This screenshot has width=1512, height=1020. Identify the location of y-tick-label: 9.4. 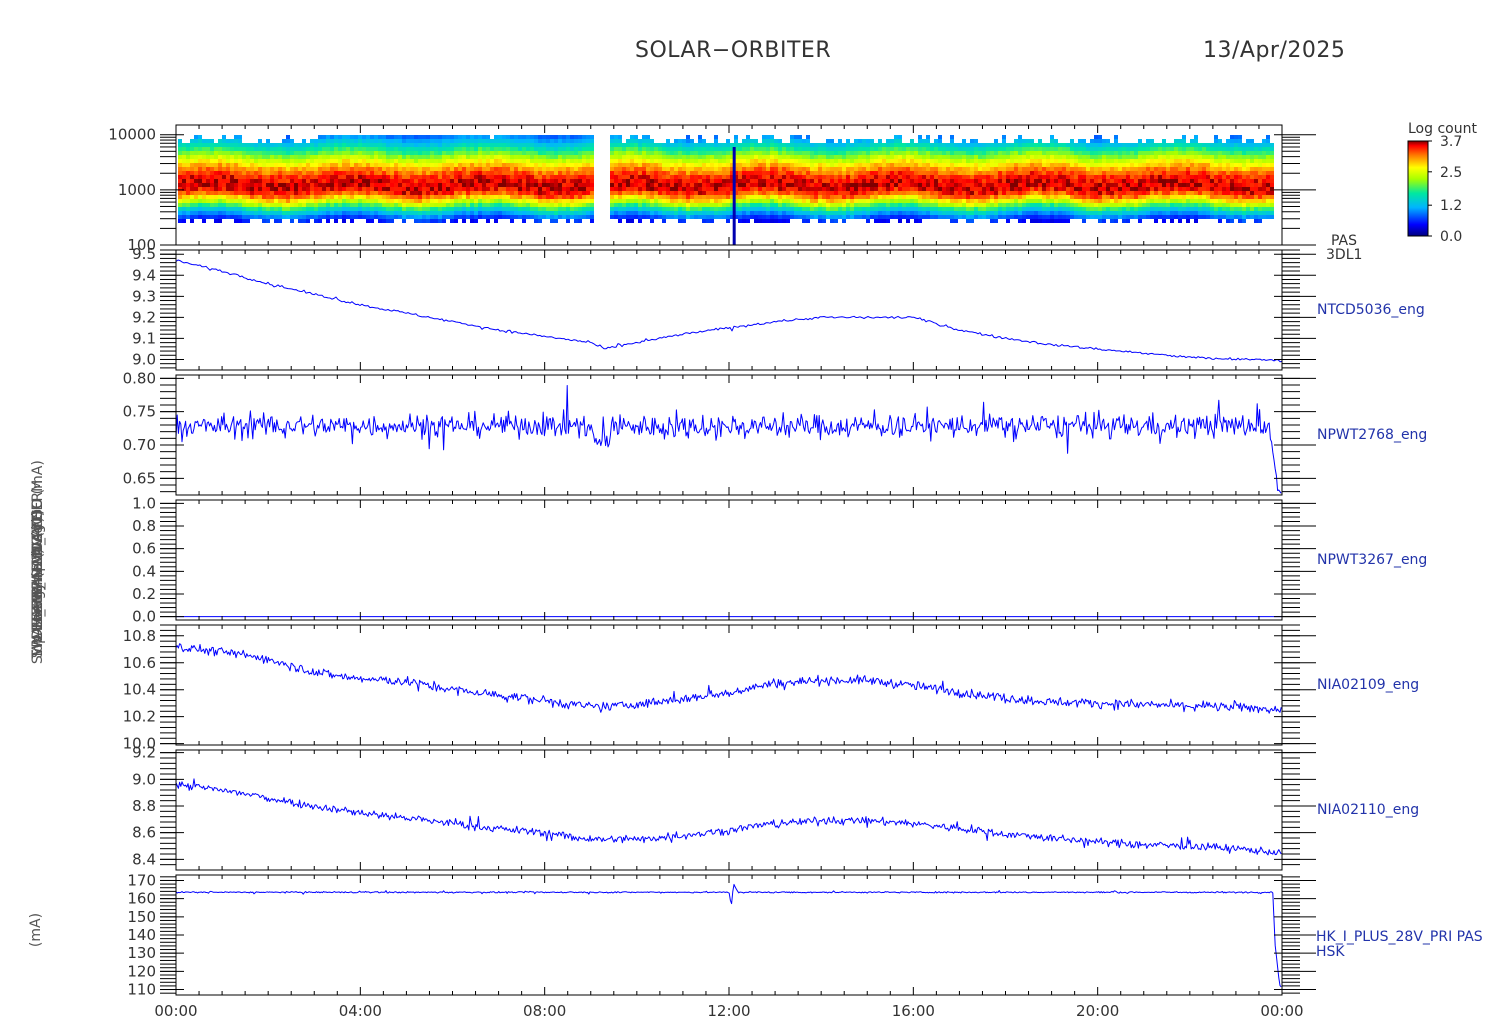
(144, 275).